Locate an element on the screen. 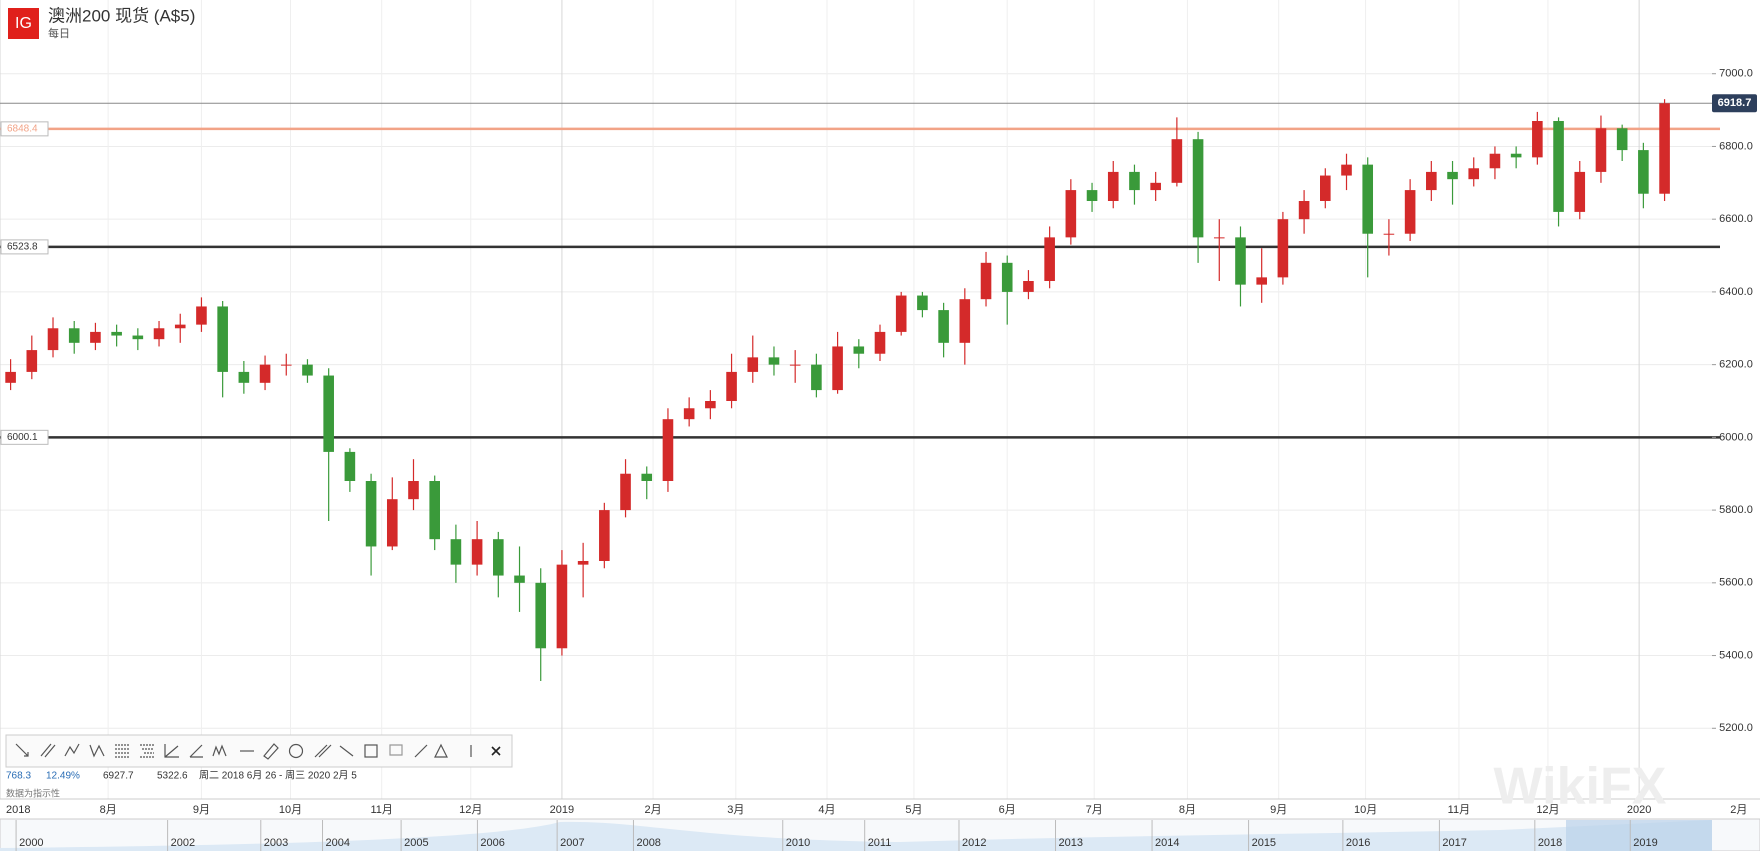 The width and height of the screenshot is (1760, 851). x-tick-label: 6月 is located at coordinates (1007, 810).